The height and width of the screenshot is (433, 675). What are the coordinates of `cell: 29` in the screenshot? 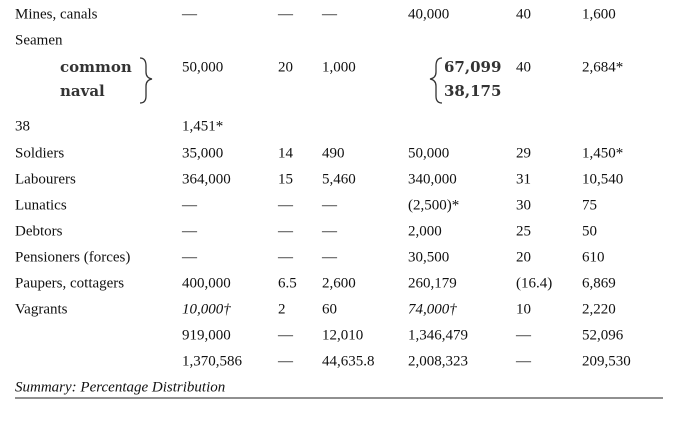 It's located at (523, 153).